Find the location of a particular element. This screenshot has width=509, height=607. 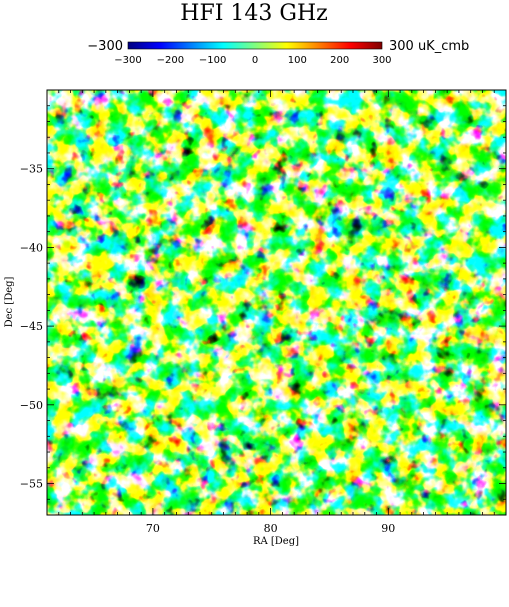

colorbar-tick-label: −100 is located at coordinates (212, 60).